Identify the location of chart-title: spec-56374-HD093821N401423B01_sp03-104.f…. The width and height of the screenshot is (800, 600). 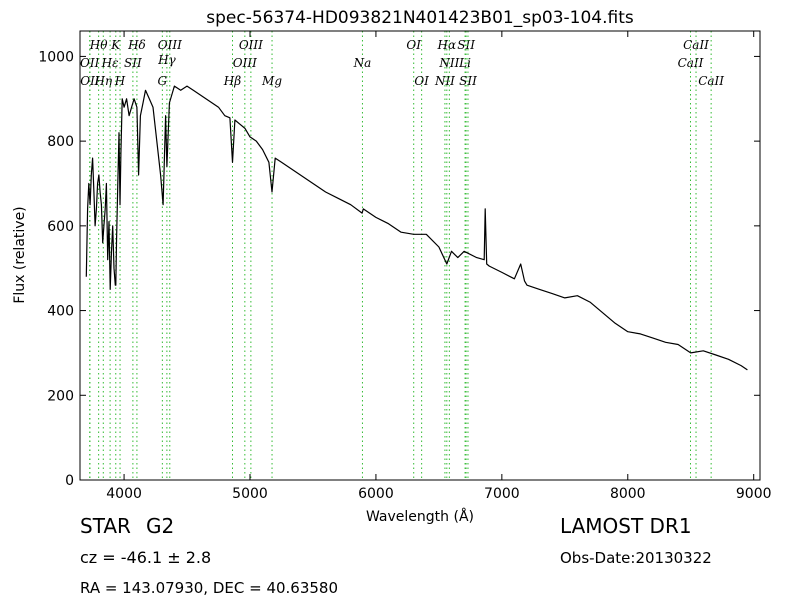
(420, 18).